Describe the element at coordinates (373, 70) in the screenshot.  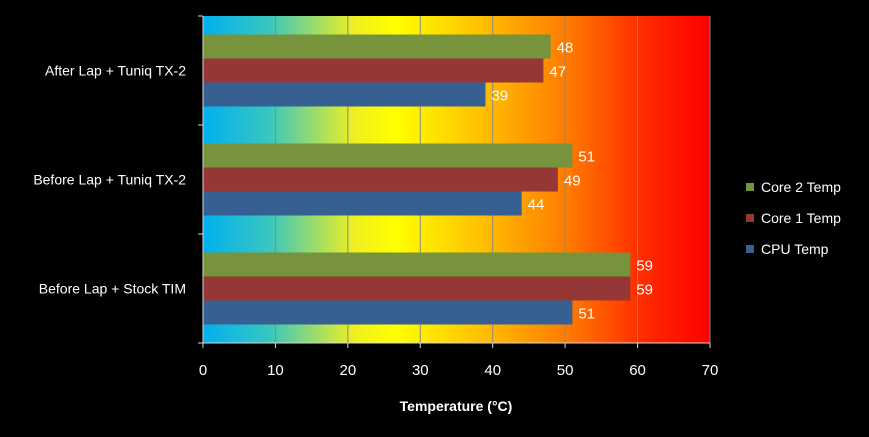
I see `bar-1-core-1-temp` at that location.